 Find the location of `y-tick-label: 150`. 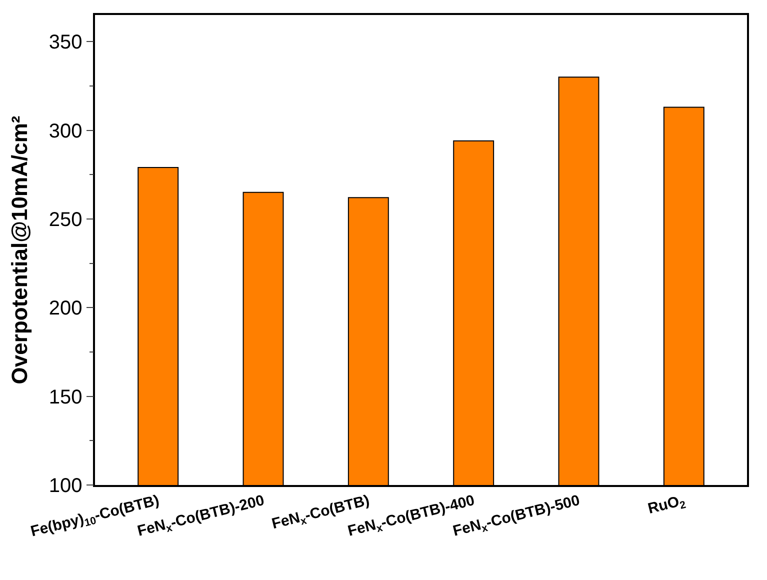

y-tick-label: 150 is located at coordinates (65, 397).